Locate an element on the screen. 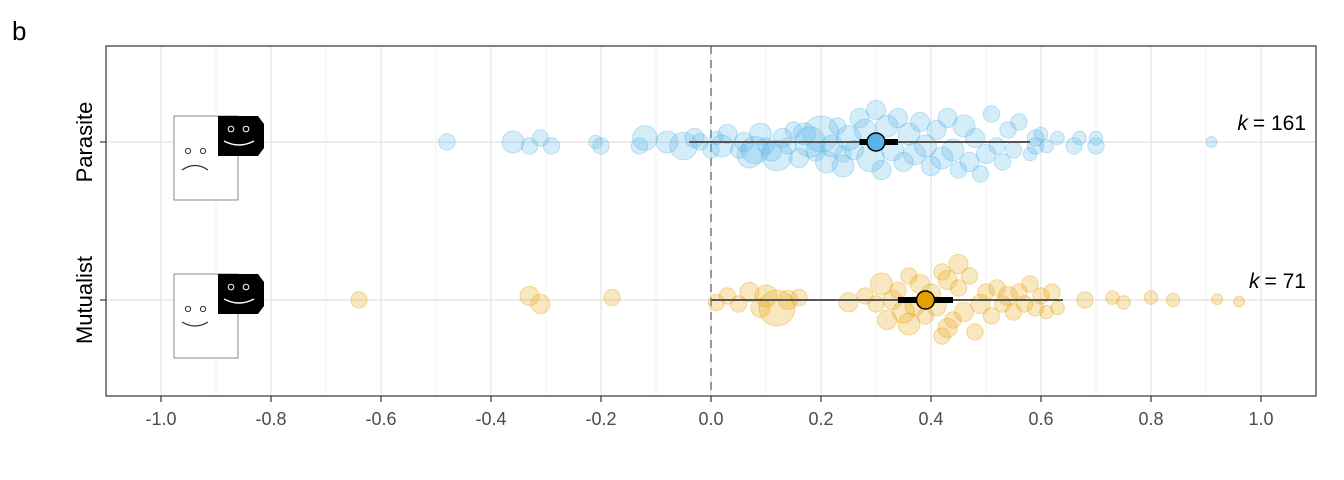 The width and height of the screenshot is (1344, 480). panel-label: b is located at coordinates (19, 31).